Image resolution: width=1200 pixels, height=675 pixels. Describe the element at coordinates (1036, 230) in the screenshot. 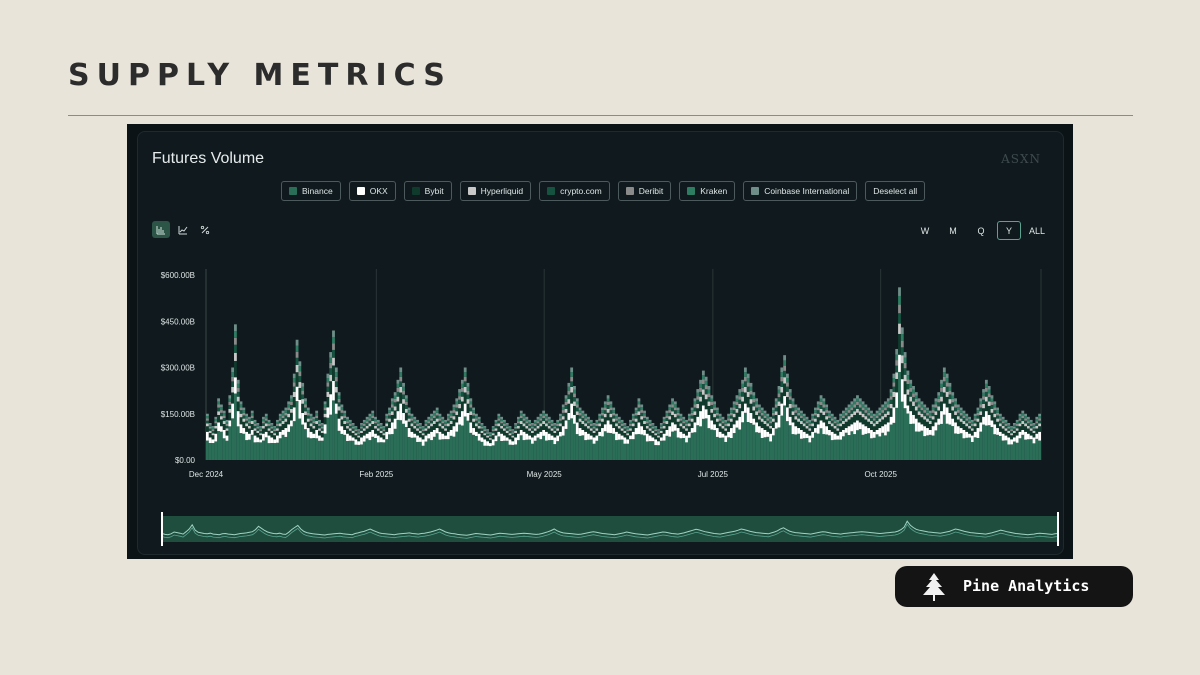

I see `range-button-all: ALL` at that location.